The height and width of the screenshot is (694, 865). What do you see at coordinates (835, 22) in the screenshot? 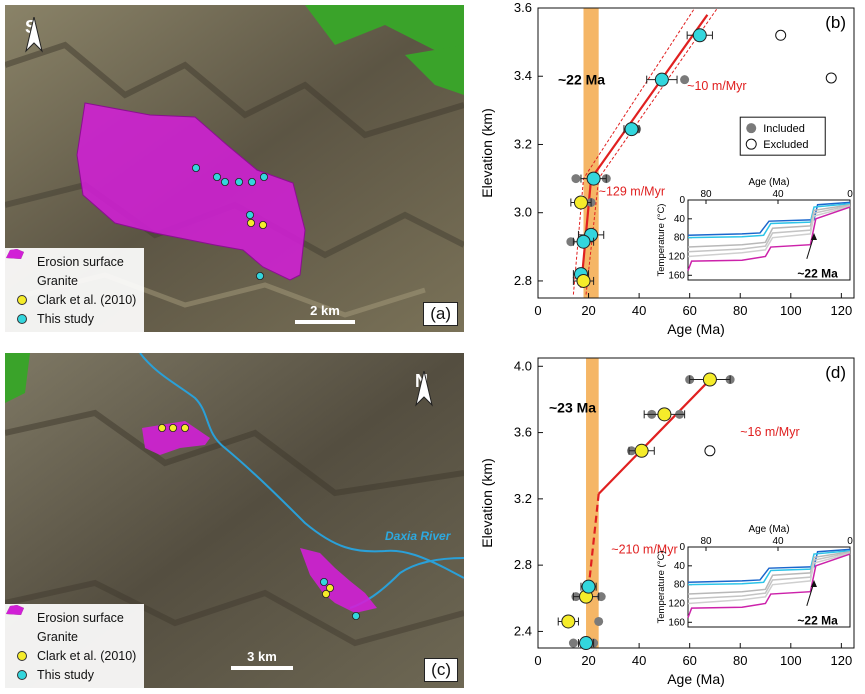
I see `panel-label: (b)` at bounding box center [835, 22].